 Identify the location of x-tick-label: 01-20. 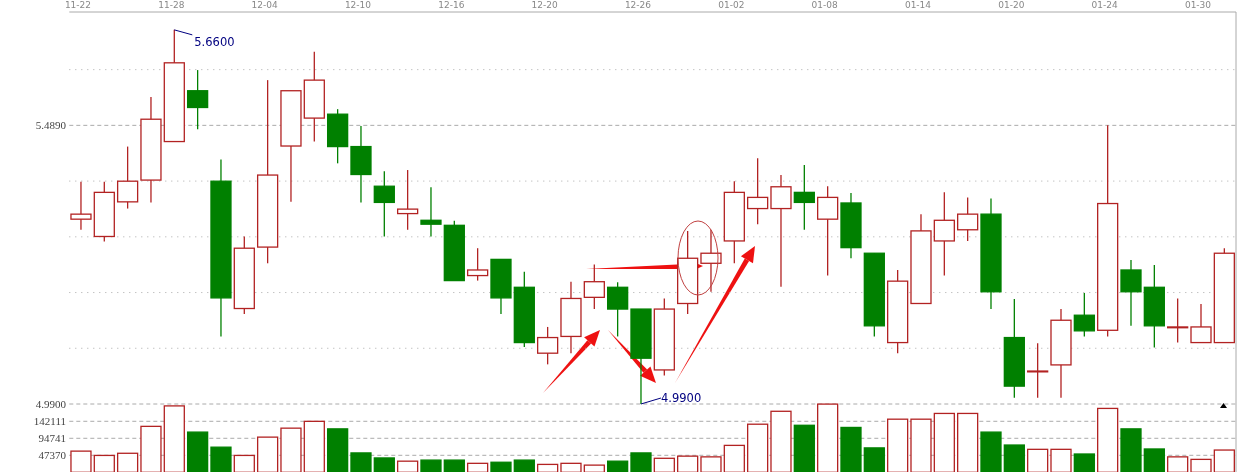
(1011, 5).